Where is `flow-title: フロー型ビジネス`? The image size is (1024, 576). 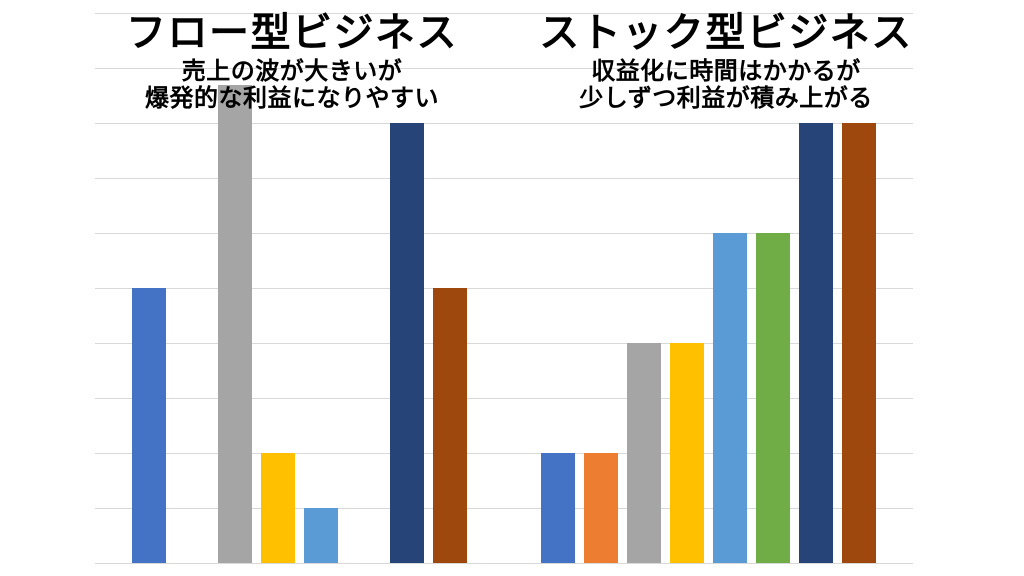 flow-title: フロー型ビジネス is located at coordinates (292, 33).